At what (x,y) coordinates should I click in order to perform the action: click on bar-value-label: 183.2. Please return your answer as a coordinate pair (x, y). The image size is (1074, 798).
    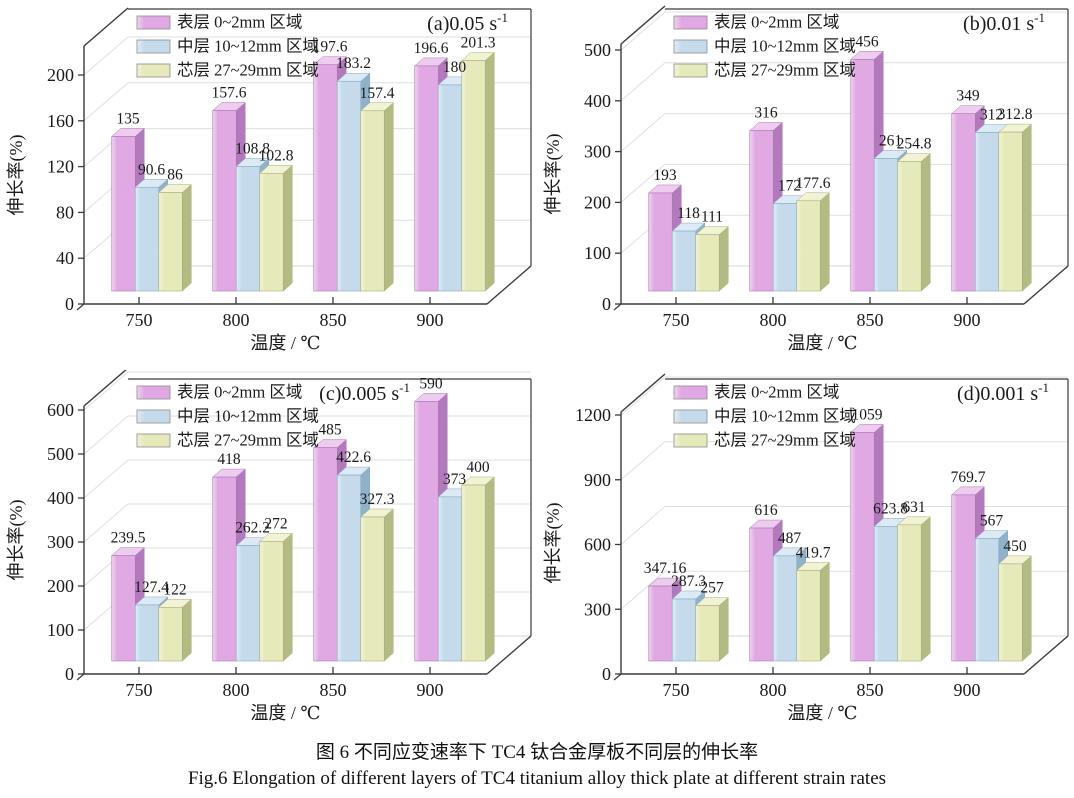
    Looking at the image, I should click on (353, 63).